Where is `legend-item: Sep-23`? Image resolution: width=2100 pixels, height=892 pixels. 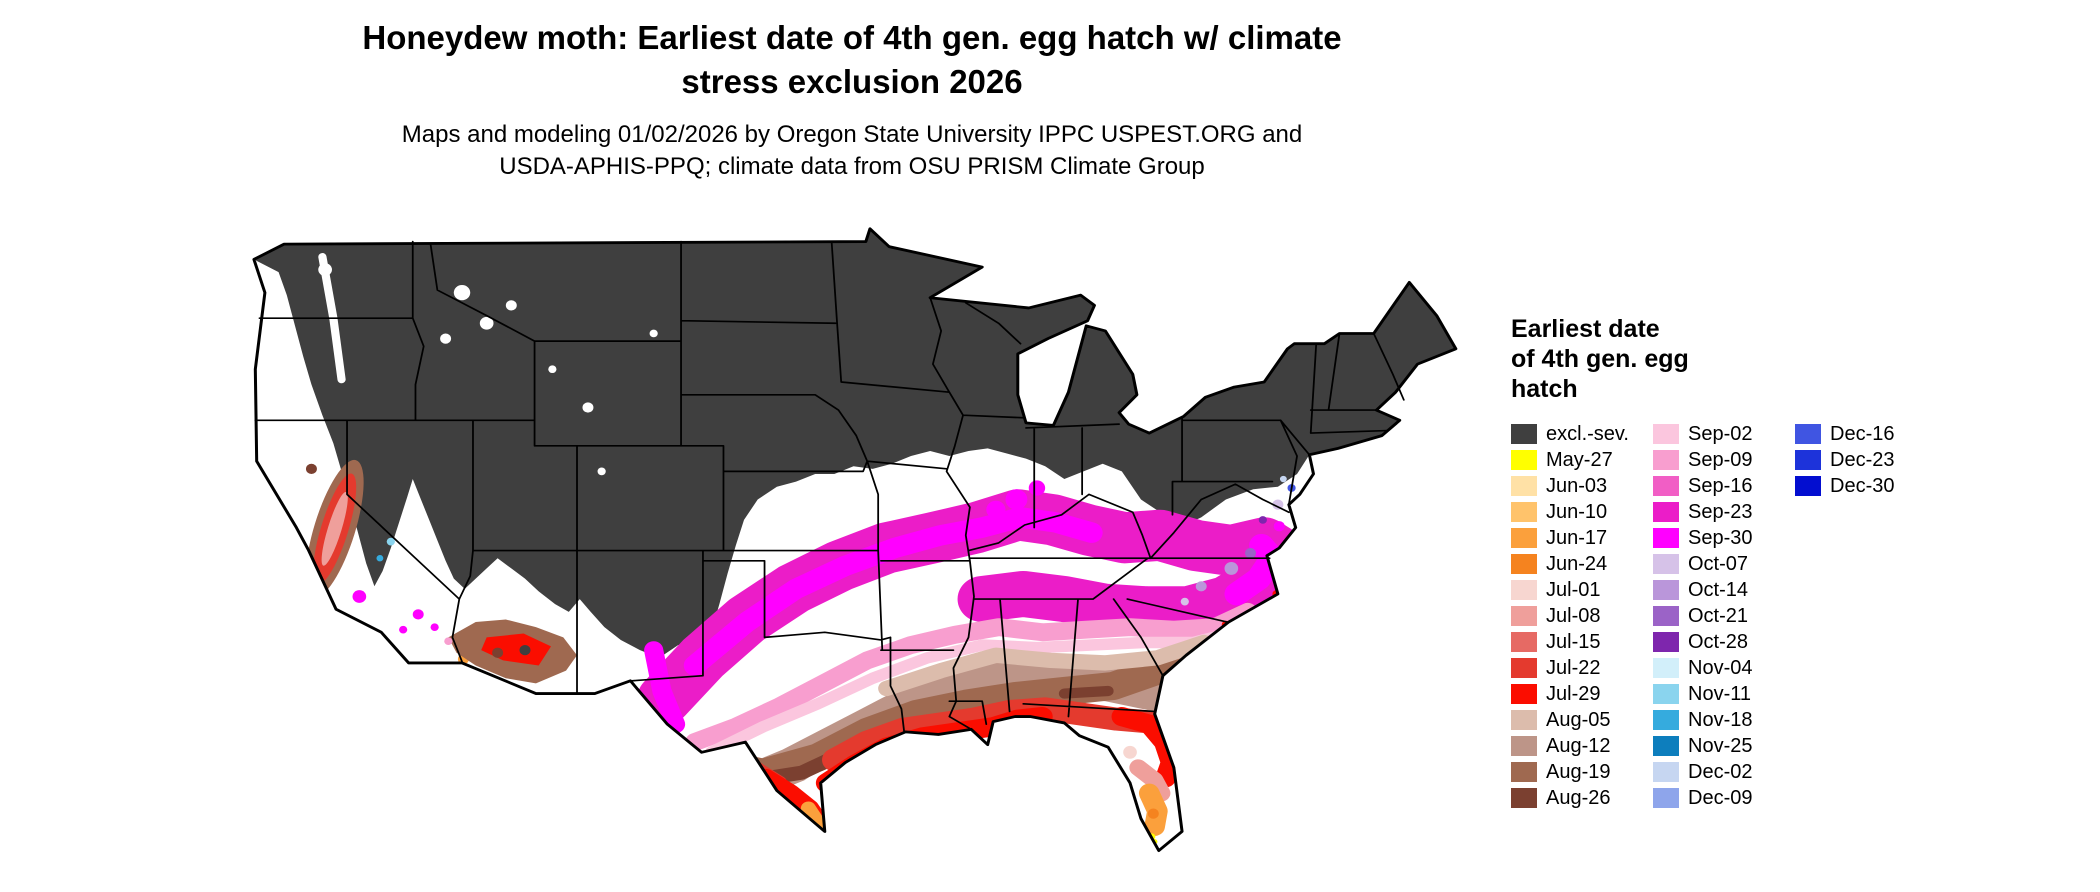
legend-item: Sep-23 is located at coordinates (1724, 512).